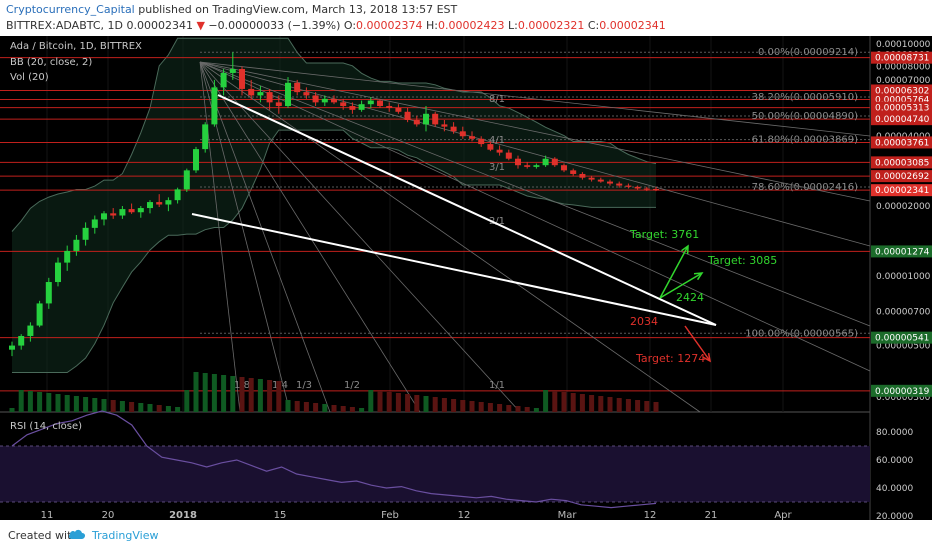 The image size is (932, 550). What do you see at coordinates (902, 91) in the screenshot?
I see `price-level-tag-label: 0.00006302` at bounding box center [902, 91].